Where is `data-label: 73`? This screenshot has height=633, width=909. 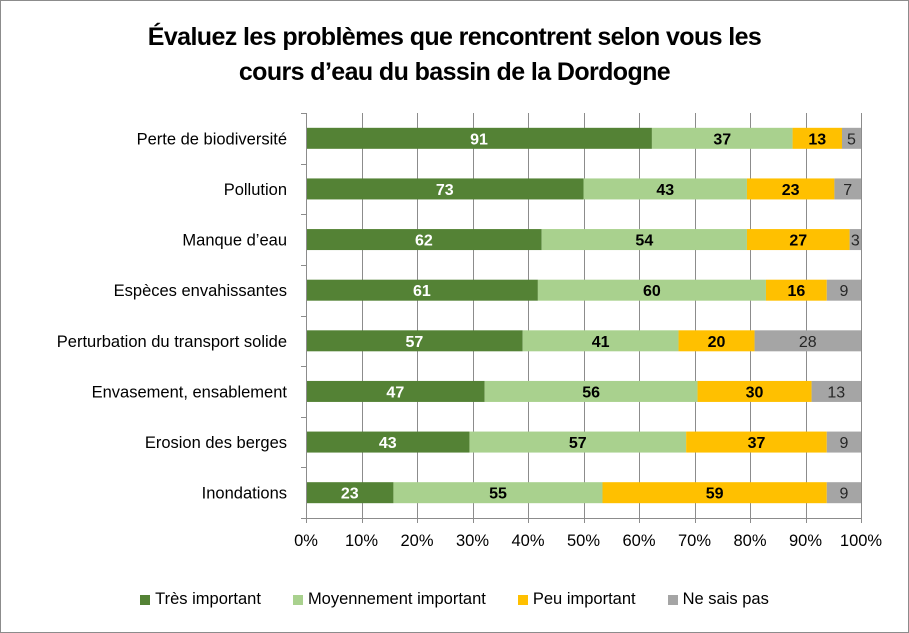
data-label: 73 is located at coordinates (445, 190).